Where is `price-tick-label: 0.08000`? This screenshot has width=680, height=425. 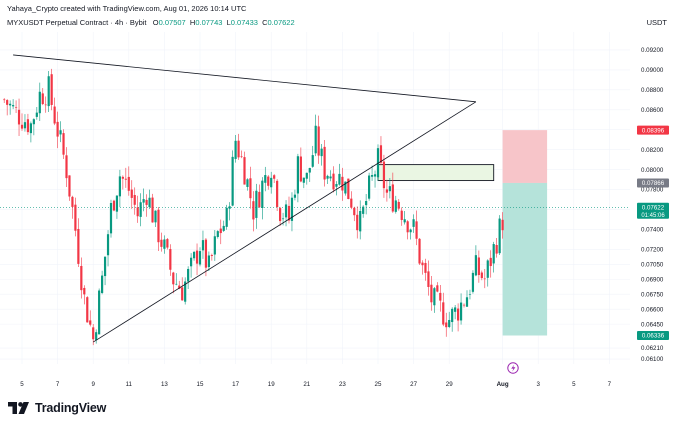 price-tick-label: 0.08000 is located at coordinates (652, 170).